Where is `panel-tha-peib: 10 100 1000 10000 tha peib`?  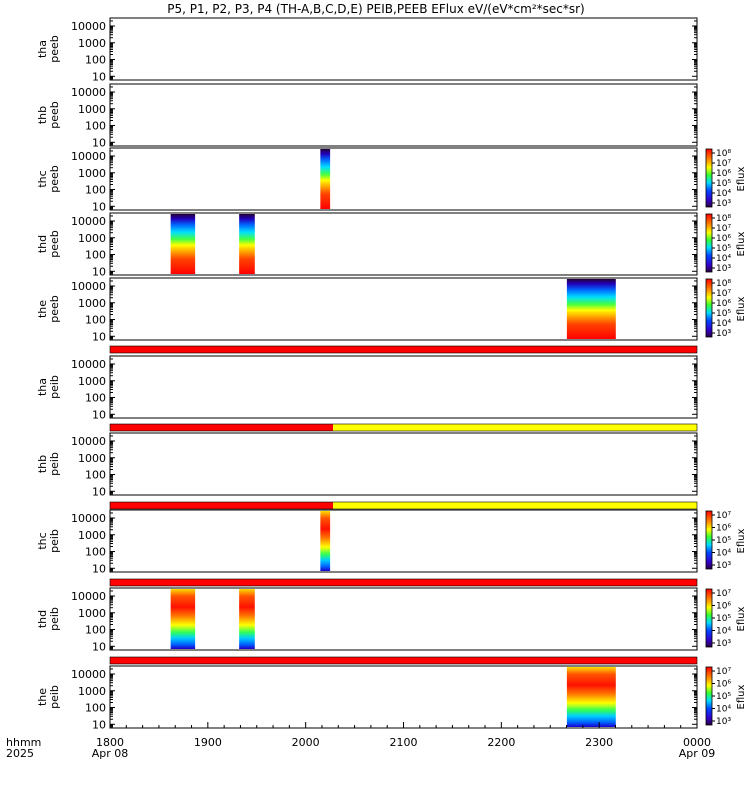
panel-tha-peib: 10 100 1000 10000 tha peib is located at coordinates (367, 388).